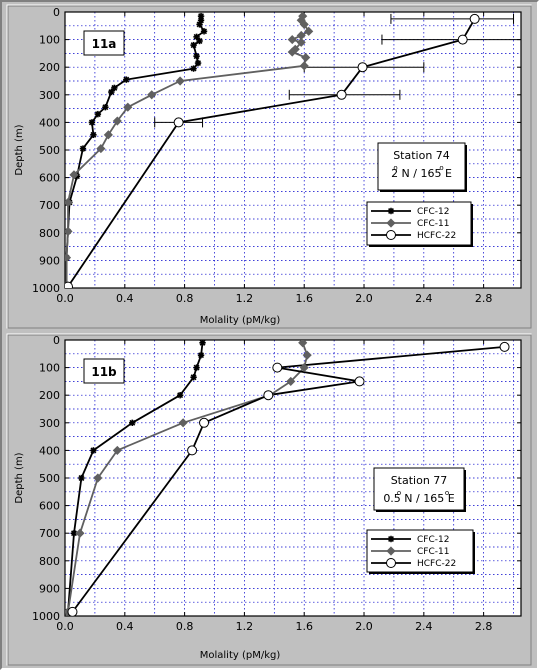 This screenshot has height=670, width=539. I want to click on y-tick-label: 200, so click(49, 67).